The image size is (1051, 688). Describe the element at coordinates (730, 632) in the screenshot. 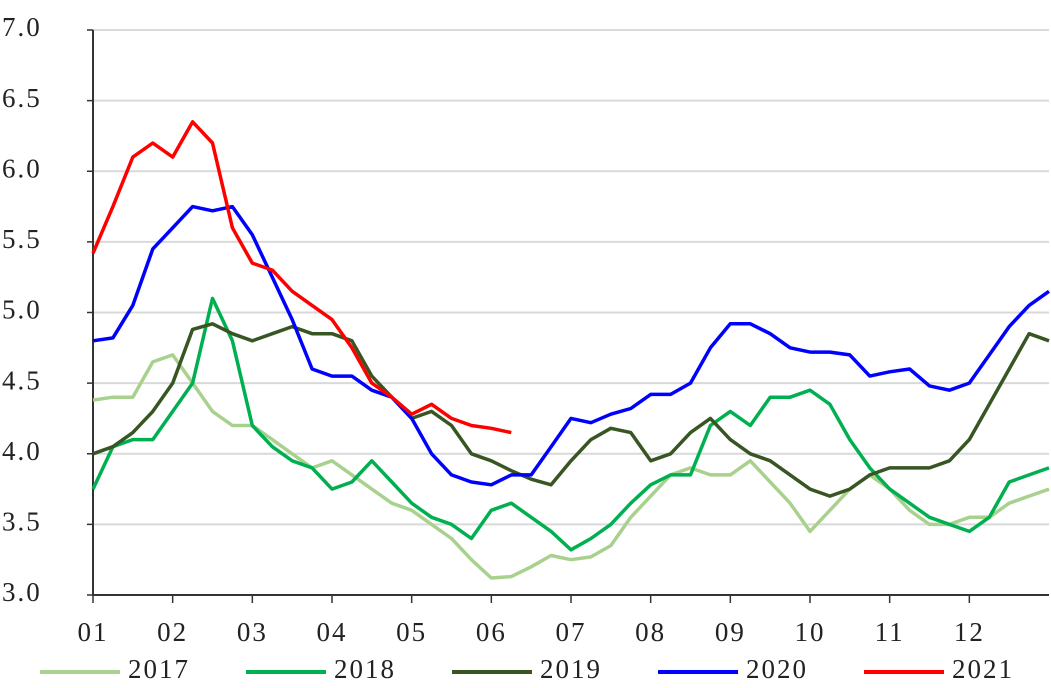

I see `x-tick-label: 09` at that location.